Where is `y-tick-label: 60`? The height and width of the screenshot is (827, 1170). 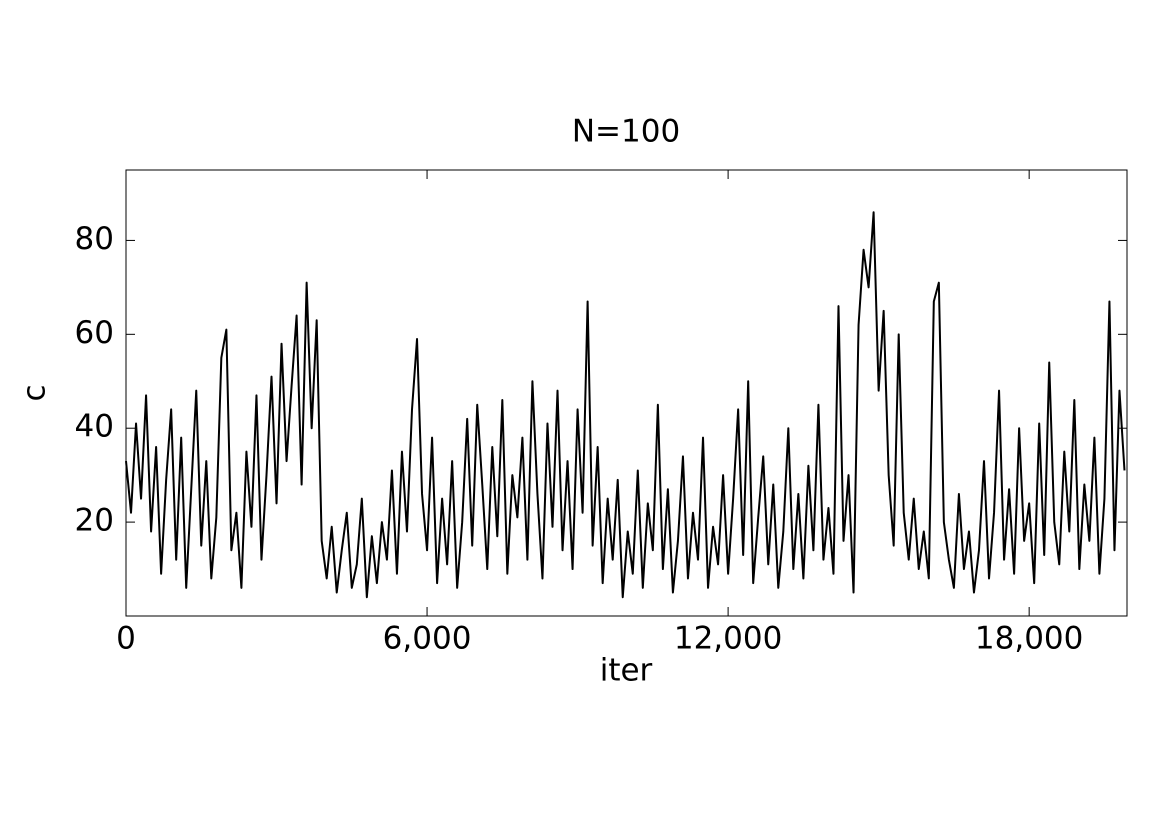 y-tick-label: 60 is located at coordinates (94, 333).